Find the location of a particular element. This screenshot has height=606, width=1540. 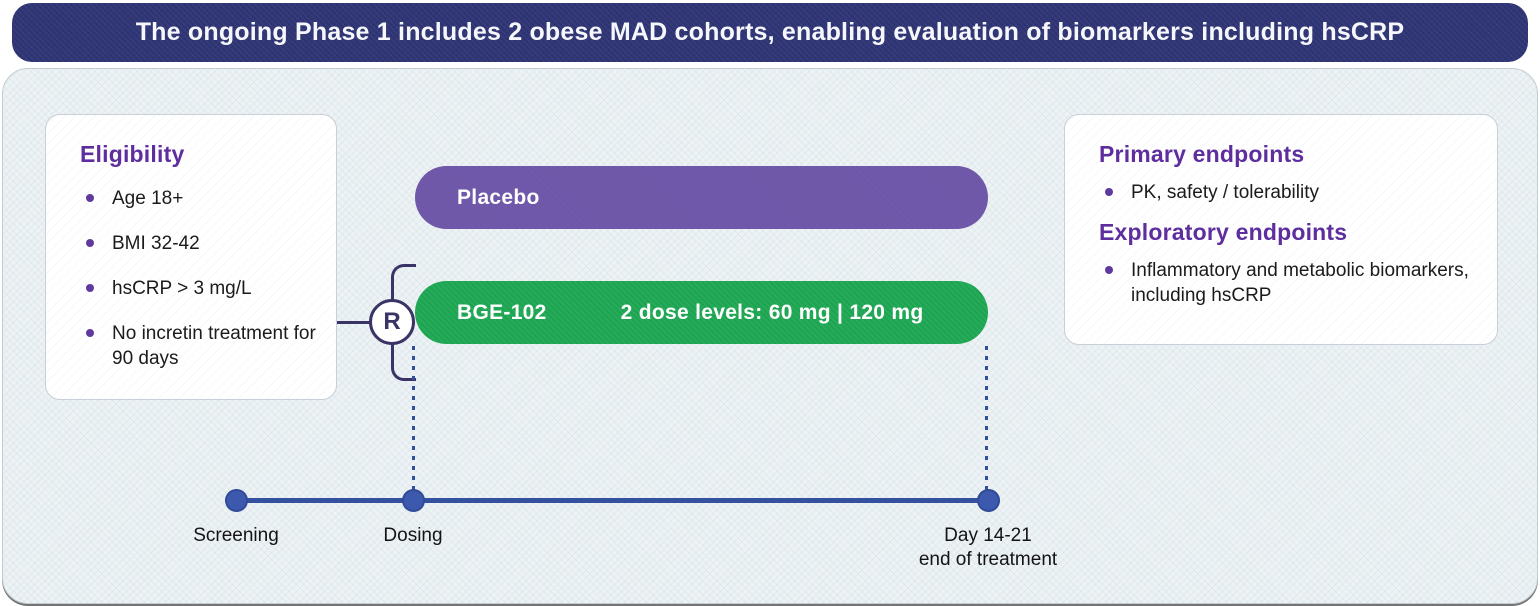

arm-pill-placebo: Placebo is located at coordinates (701, 197).